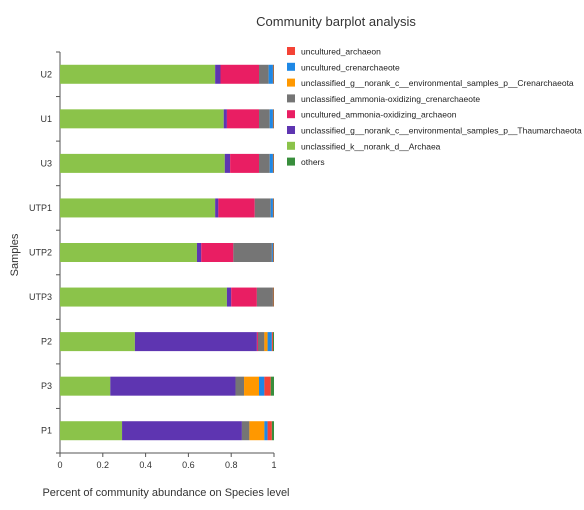 This screenshot has width=584, height=510. I want to click on chart-title: Community barplot analysis, so click(336, 21).